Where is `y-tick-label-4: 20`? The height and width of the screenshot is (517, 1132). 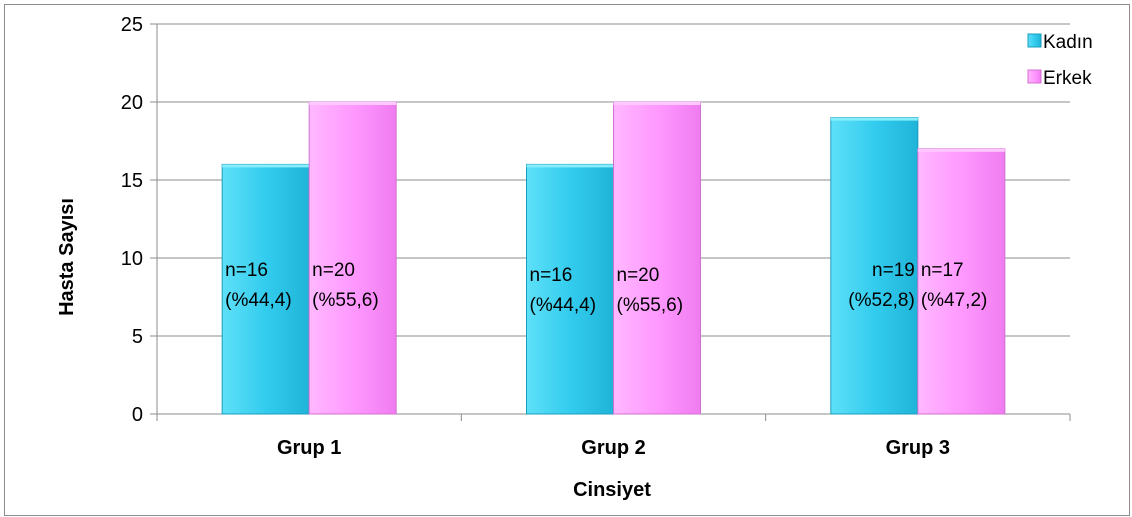
y-tick-label-4: 20 is located at coordinates (132, 103).